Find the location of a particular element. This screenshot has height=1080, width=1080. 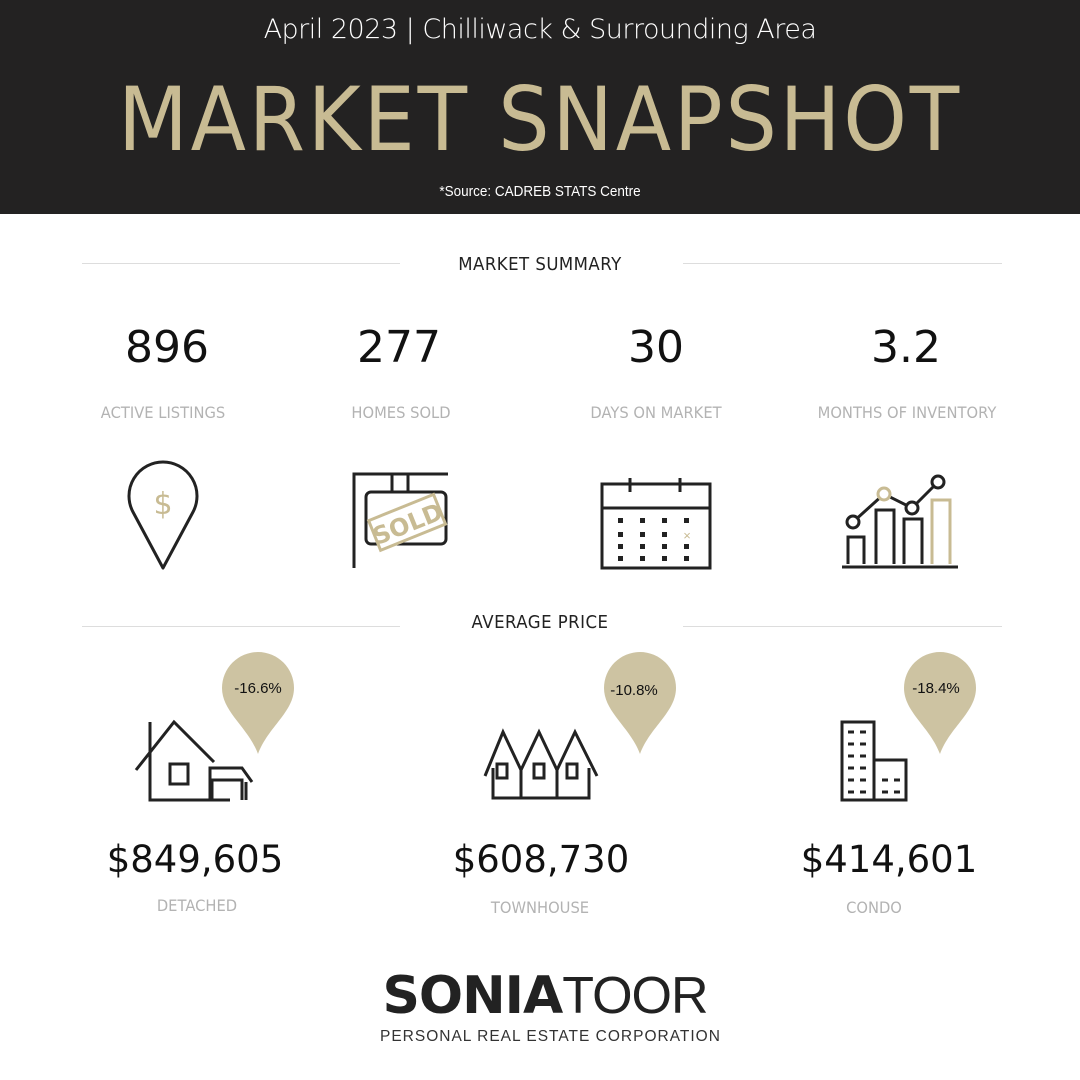

label-condo: CONDO is located at coordinates (874, 907).